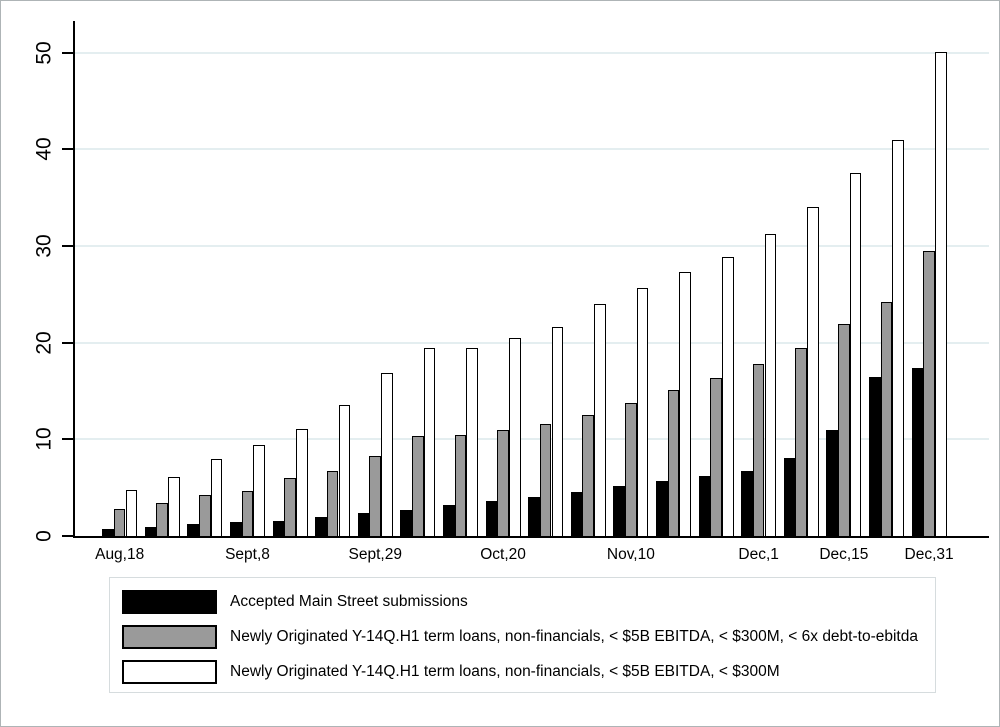 The image size is (1000, 727). Describe the element at coordinates (929, 554) in the screenshot. I see `x-tick-label: Dec,31` at that location.